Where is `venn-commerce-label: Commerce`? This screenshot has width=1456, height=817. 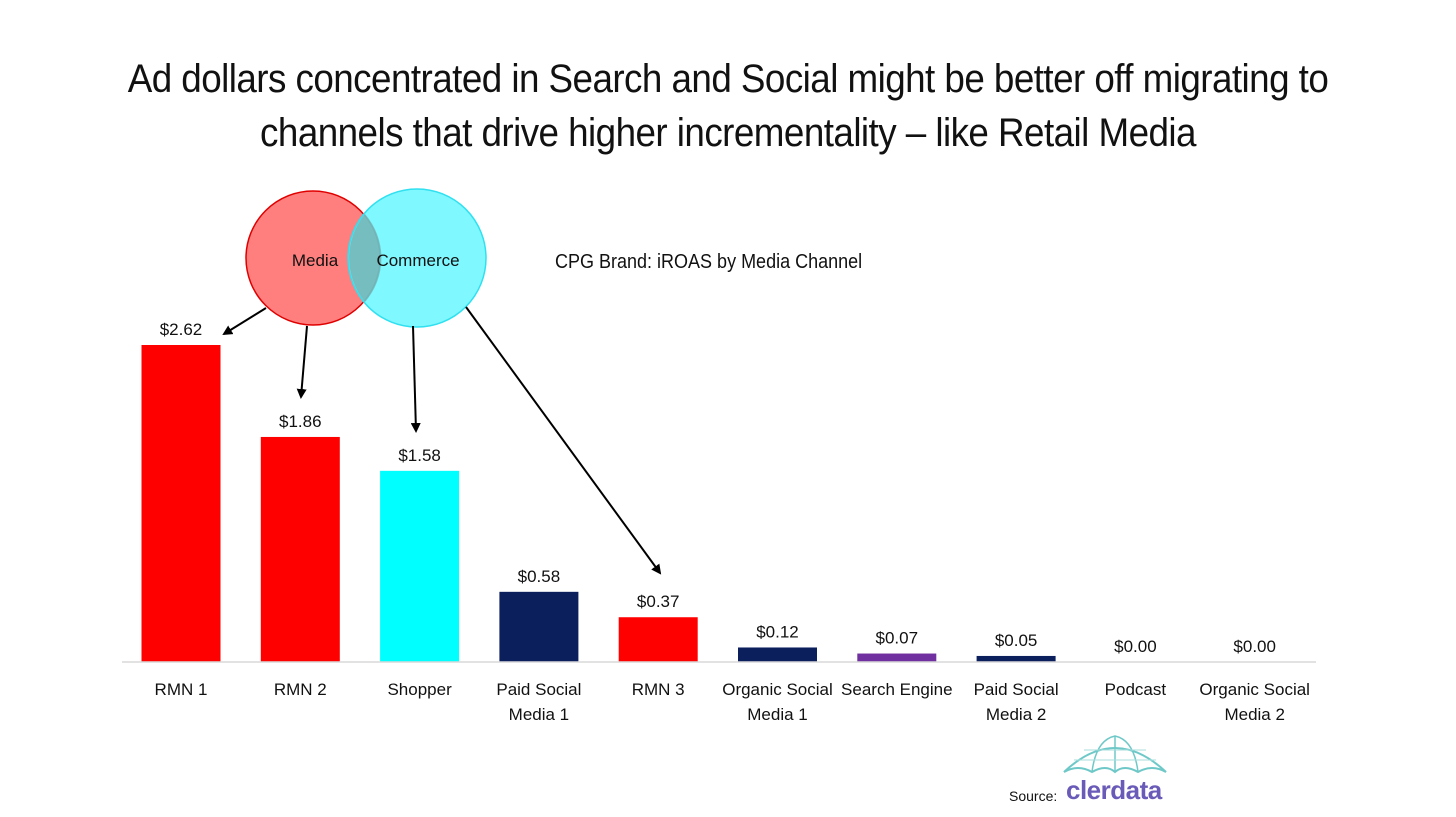 venn-commerce-label: Commerce is located at coordinates (417, 260).